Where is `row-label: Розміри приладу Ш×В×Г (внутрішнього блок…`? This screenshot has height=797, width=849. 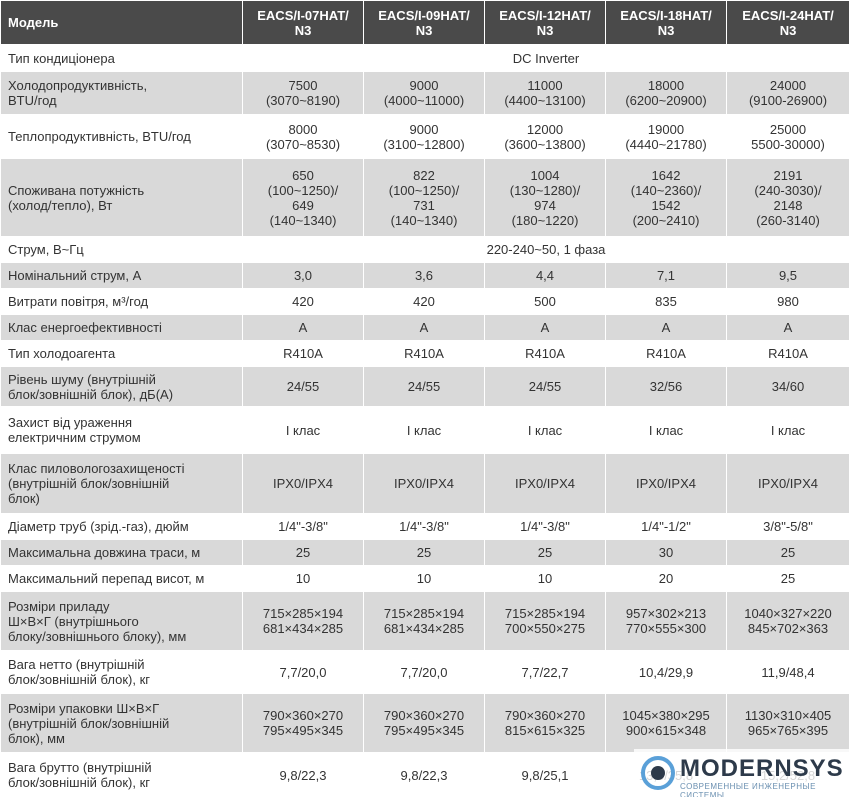
row-label: Розміри приладу Ш×В×Г (внутрішнього блок… is located at coordinates (121, 621).